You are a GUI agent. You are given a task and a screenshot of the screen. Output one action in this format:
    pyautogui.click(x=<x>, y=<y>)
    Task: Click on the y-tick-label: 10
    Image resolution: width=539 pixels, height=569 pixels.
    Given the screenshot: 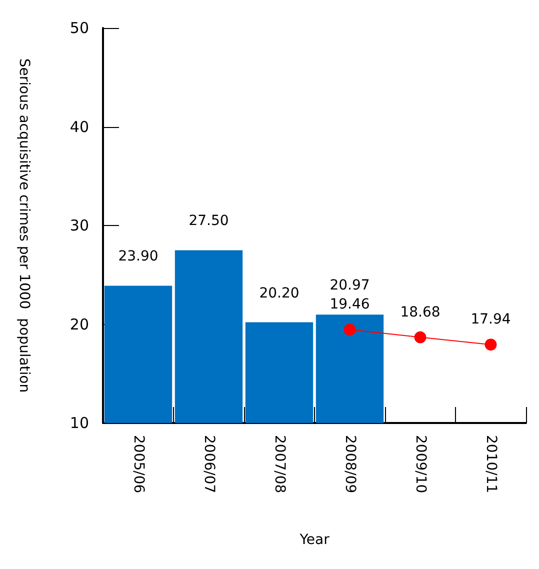 What is the action you would take?
    pyautogui.click(x=79, y=423)
    